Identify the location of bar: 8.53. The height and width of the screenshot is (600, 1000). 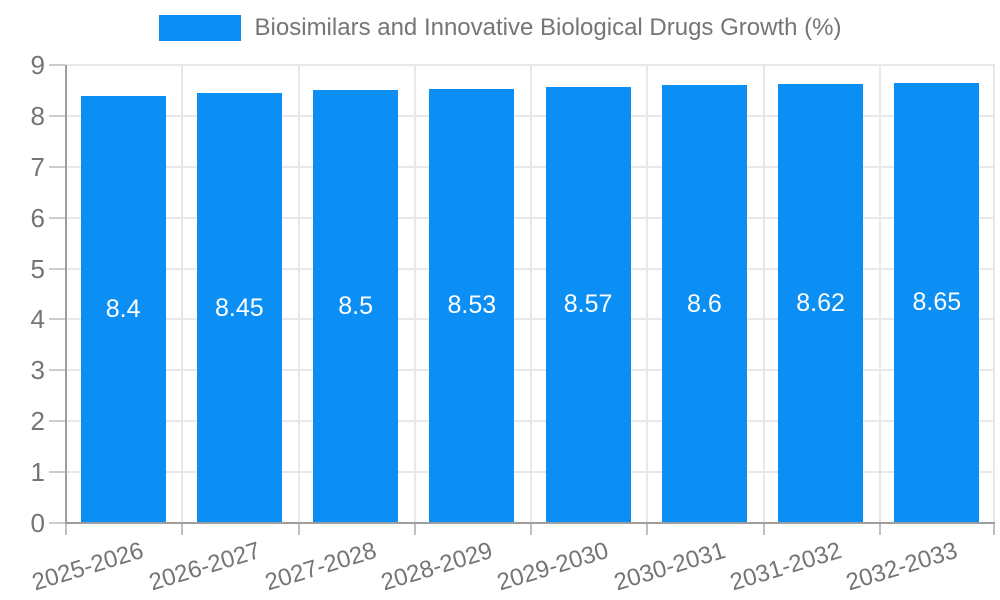
(472, 305).